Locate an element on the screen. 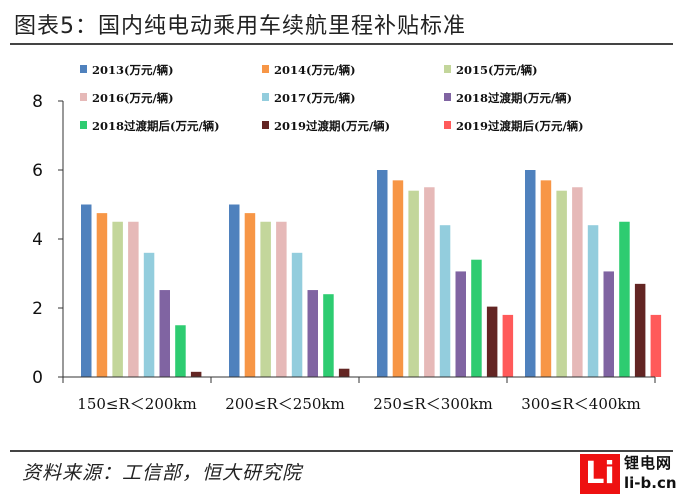  y-tick-label: 2 is located at coordinates (37, 309).